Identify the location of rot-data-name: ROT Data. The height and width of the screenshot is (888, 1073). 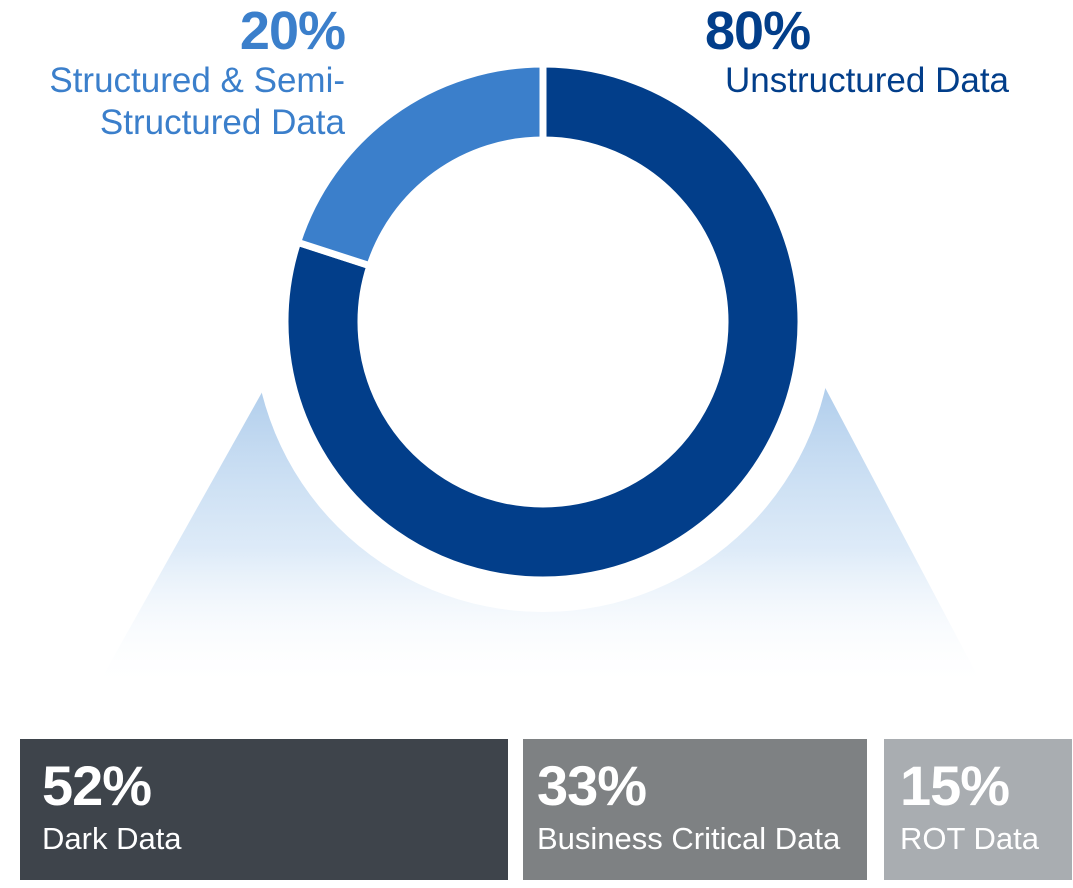
(969, 838).